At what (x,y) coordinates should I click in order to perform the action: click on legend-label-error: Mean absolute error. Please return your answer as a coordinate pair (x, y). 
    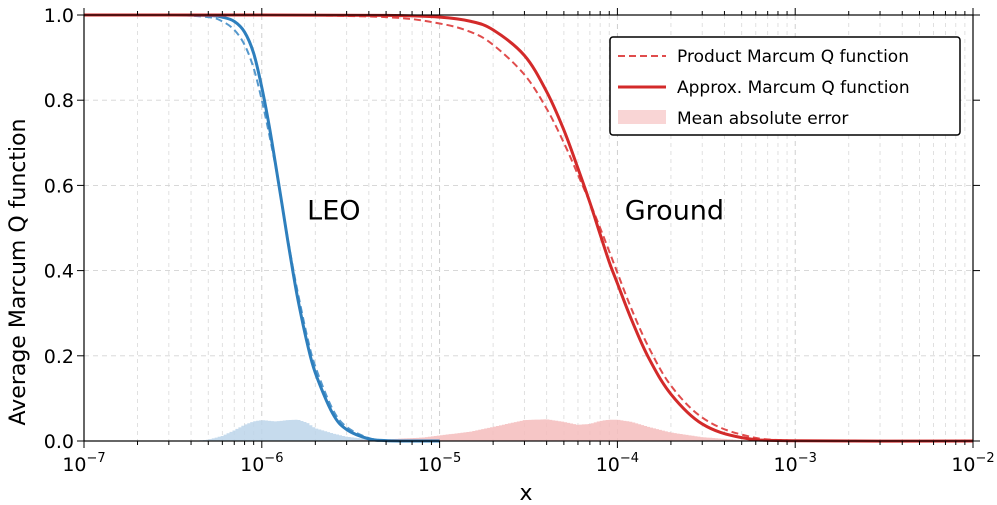
    Looking at the image, I should click on (762, 119).